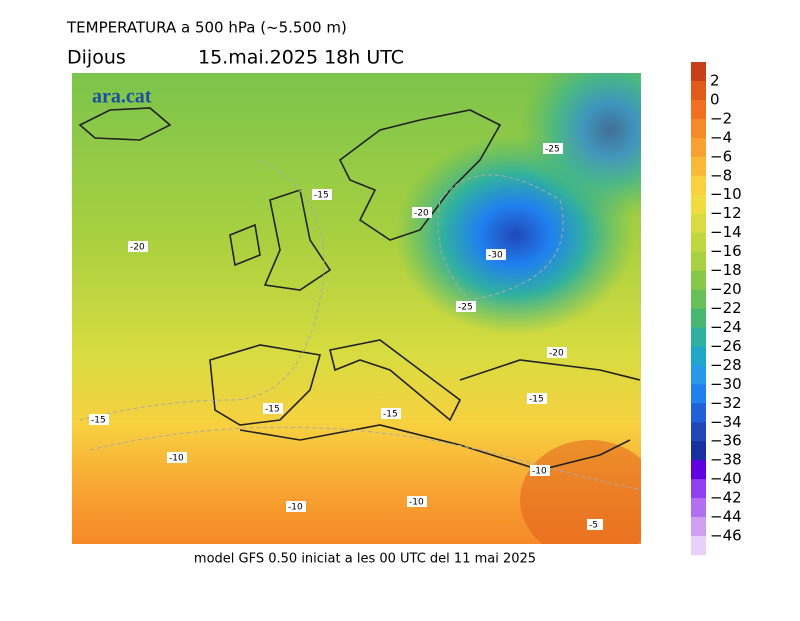 Image resolution: width=800 pixels, height=621 pixels. I want to click on title: TEMPERATURA a 500 hPa (~5.500 m), so click(206, 28).